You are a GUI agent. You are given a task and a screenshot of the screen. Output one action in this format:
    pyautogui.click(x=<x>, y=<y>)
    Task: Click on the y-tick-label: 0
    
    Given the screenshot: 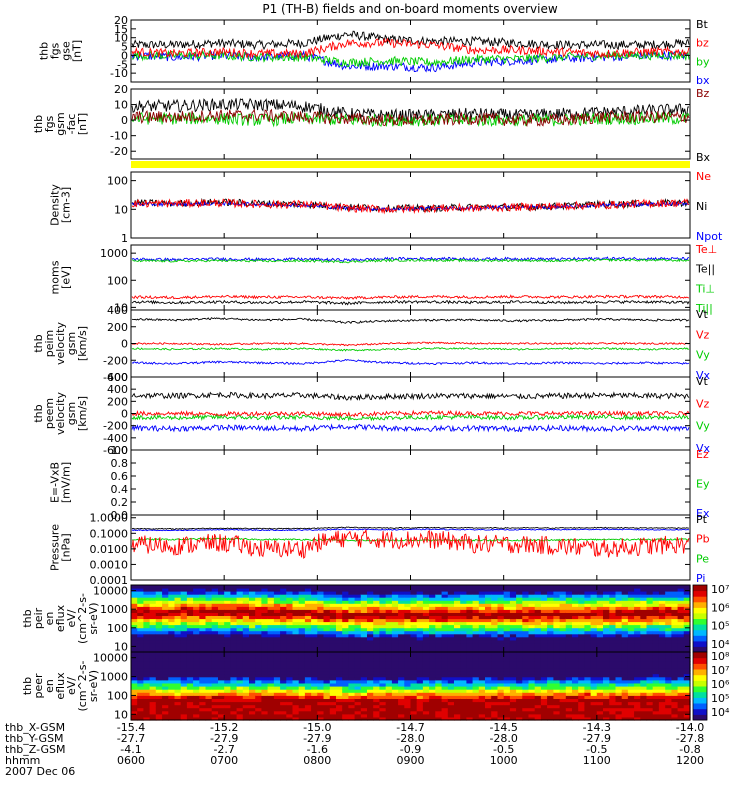 What is the action you would take?
    pyautogui.click(x=124, y=344)
    